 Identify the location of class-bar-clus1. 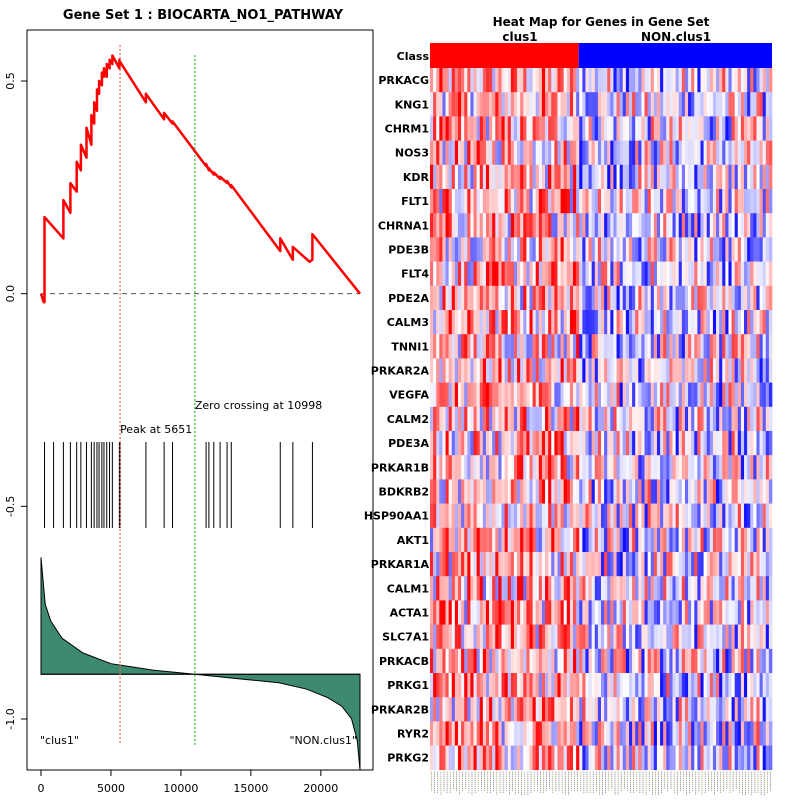
(504, 55).